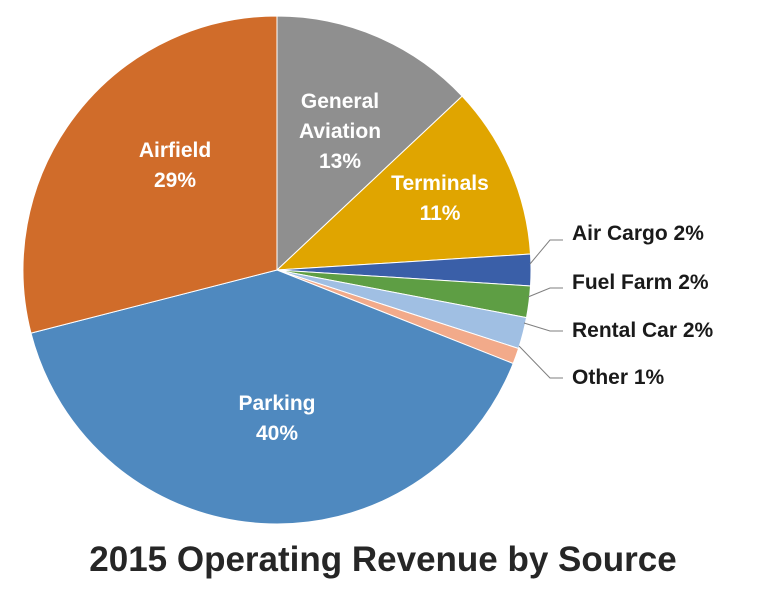 This screenshot has height=610, width=766. Describe the element at coordinates (175, 165) in the screenshot. I see `slice-label-airfield: Airfield 29%` at that location.